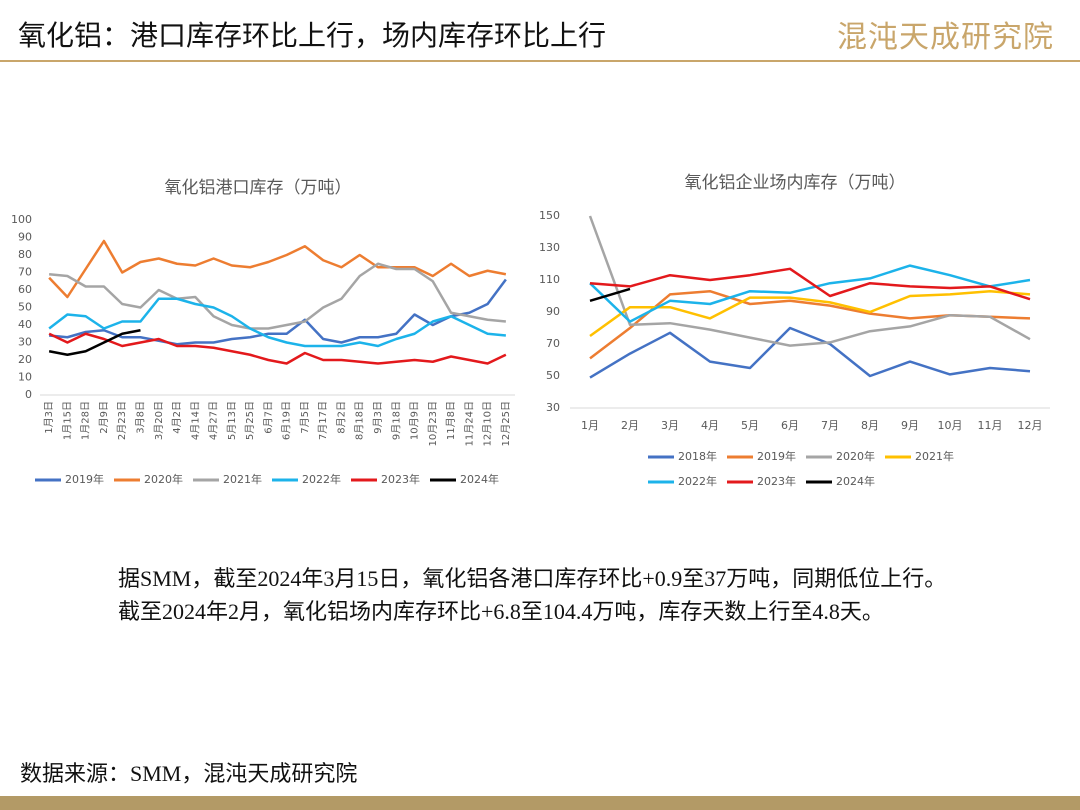  I want to click on chart-title: 氧化铝企业场内库存（万吨）, so click(795, 183).